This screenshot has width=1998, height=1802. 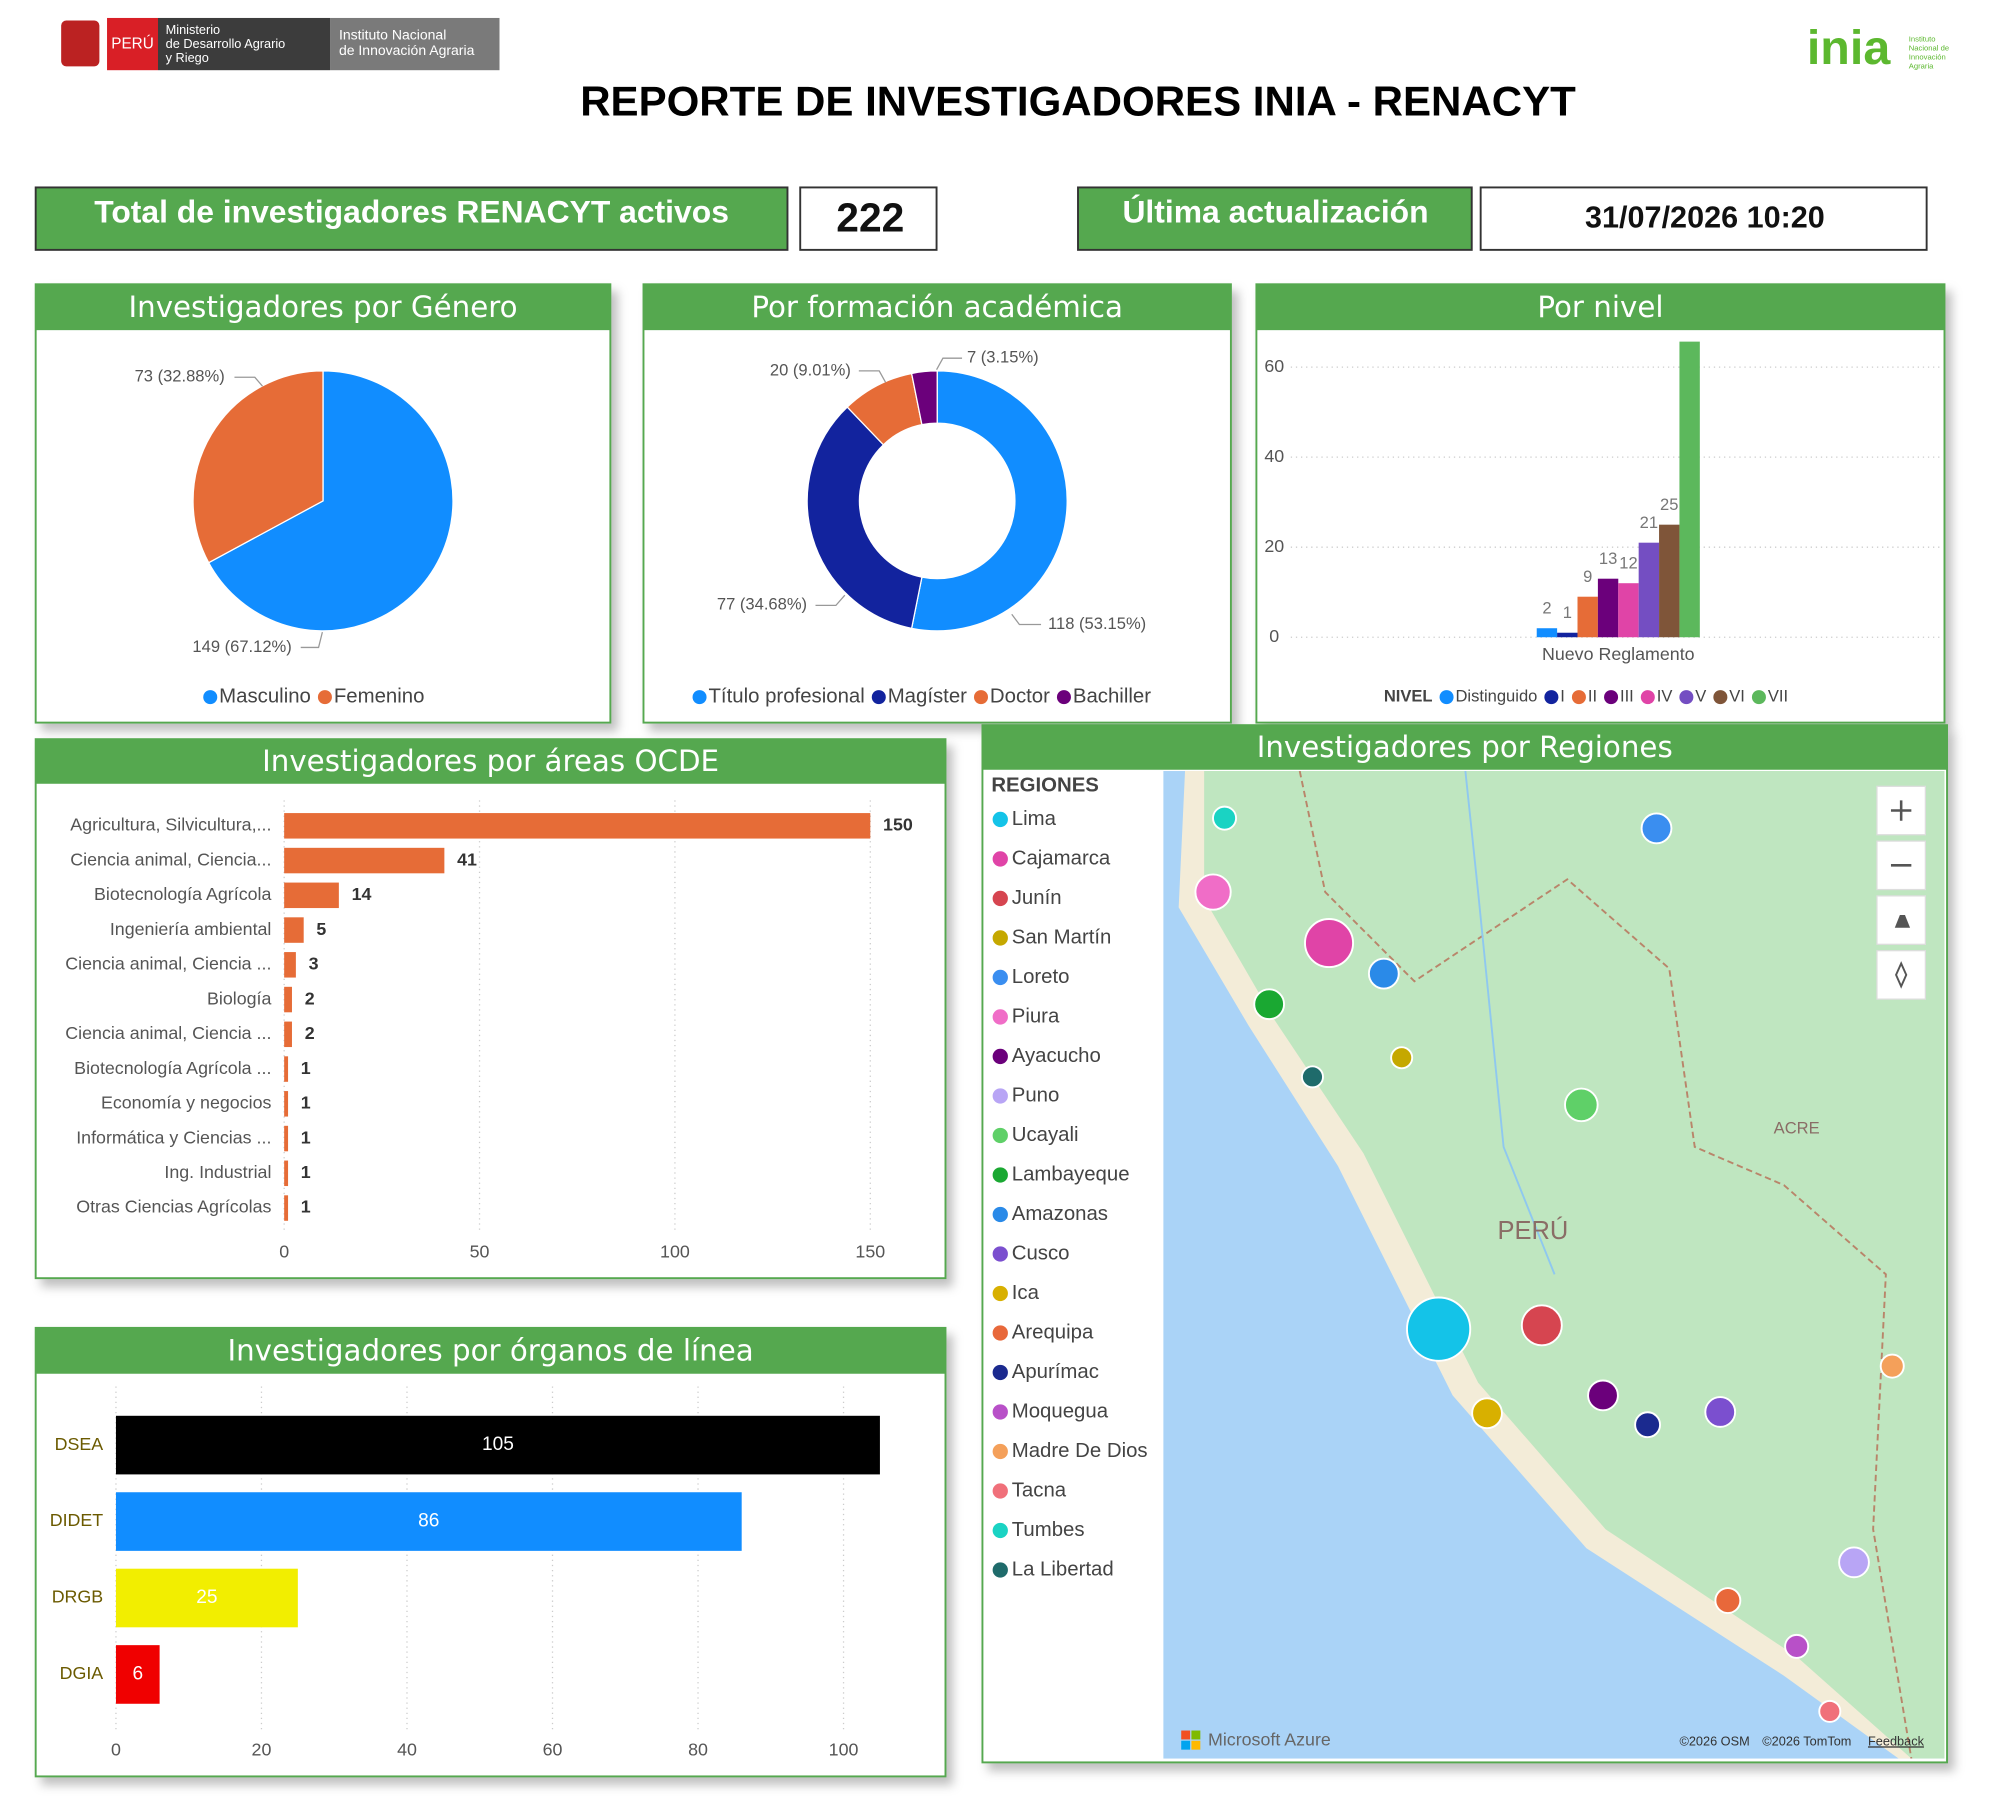 I want to click on legend-label: Tumbes, so click(x=1048, y=1530).